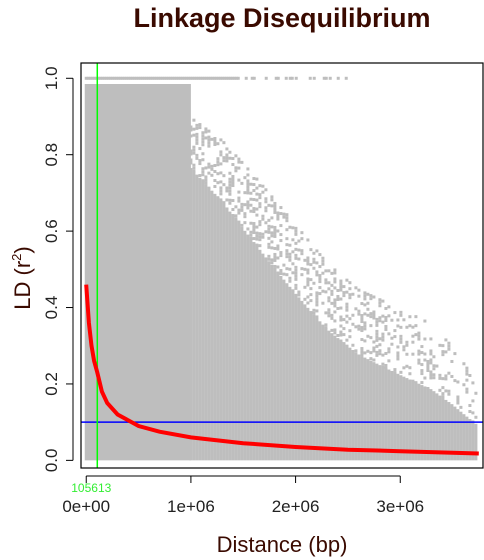  What do you see at coordinates (86, 506) in the screenshot?
I see `x-tick-label: 0e+00` at bounding box center [86, 506].